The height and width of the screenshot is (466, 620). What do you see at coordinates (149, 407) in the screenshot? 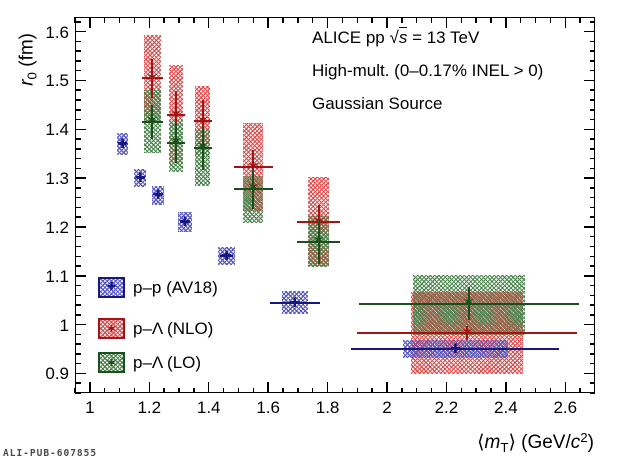
I see `x-tick-label: 1.2` at bounding box center [149, 407].